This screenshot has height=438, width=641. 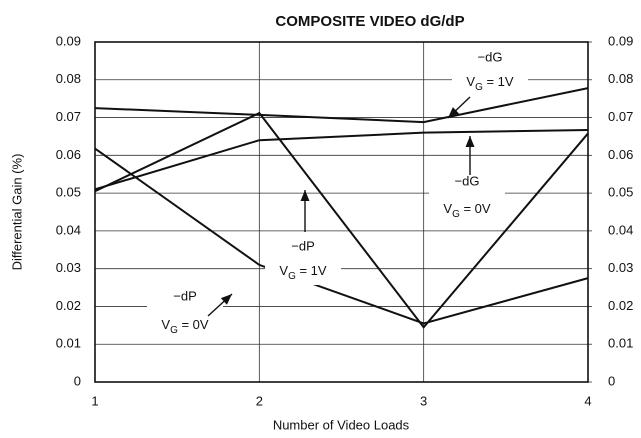 What do you see at coordinates (620, 116) in the screenshot?
I see `y2-tick-label: 0.07` at bounding box center [620, 116].